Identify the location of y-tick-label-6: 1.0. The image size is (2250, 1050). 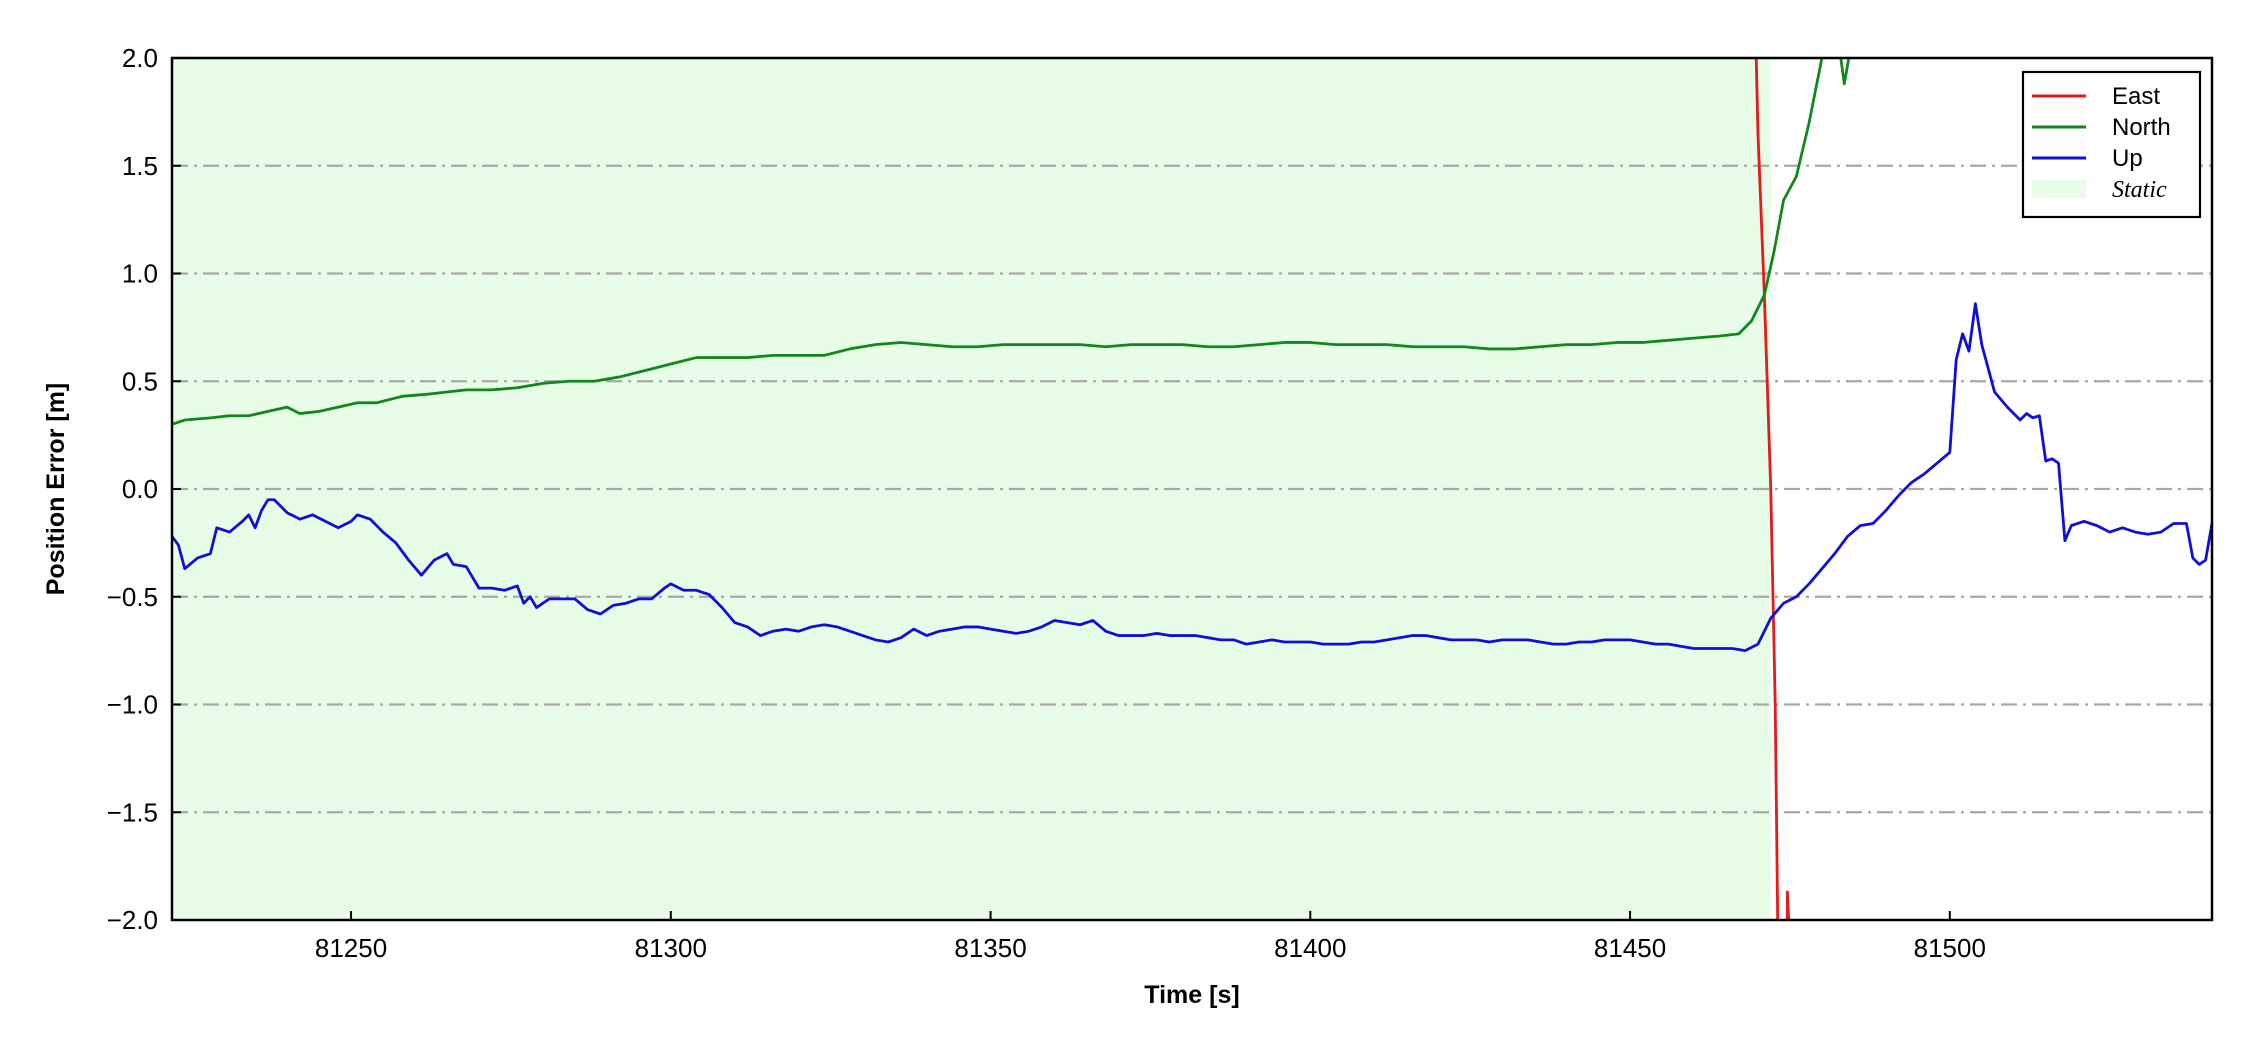
(140, 274).